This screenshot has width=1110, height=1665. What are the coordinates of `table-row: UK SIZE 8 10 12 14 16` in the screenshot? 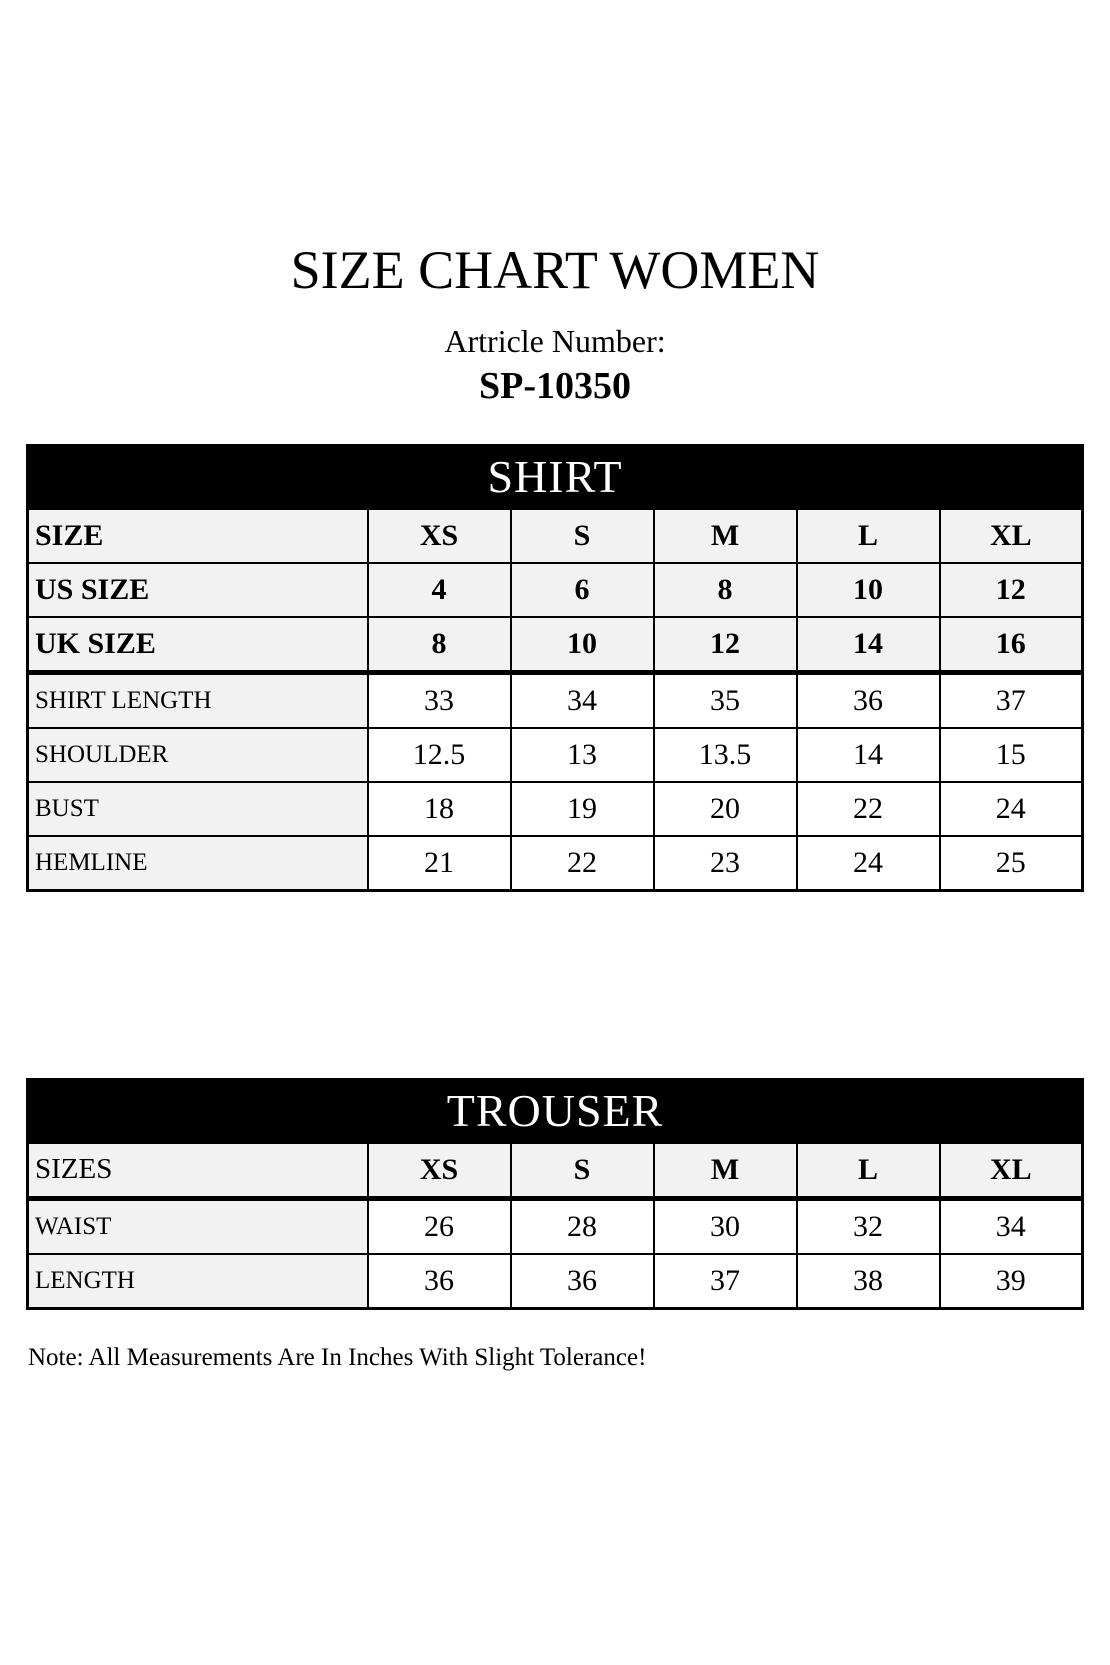 It's located at (555, 645).